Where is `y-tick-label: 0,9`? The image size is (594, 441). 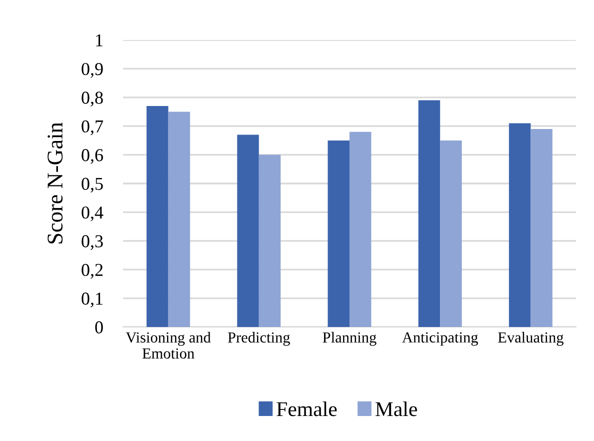 y-tick-label: 0,9 is located at coordinates (92, 70).